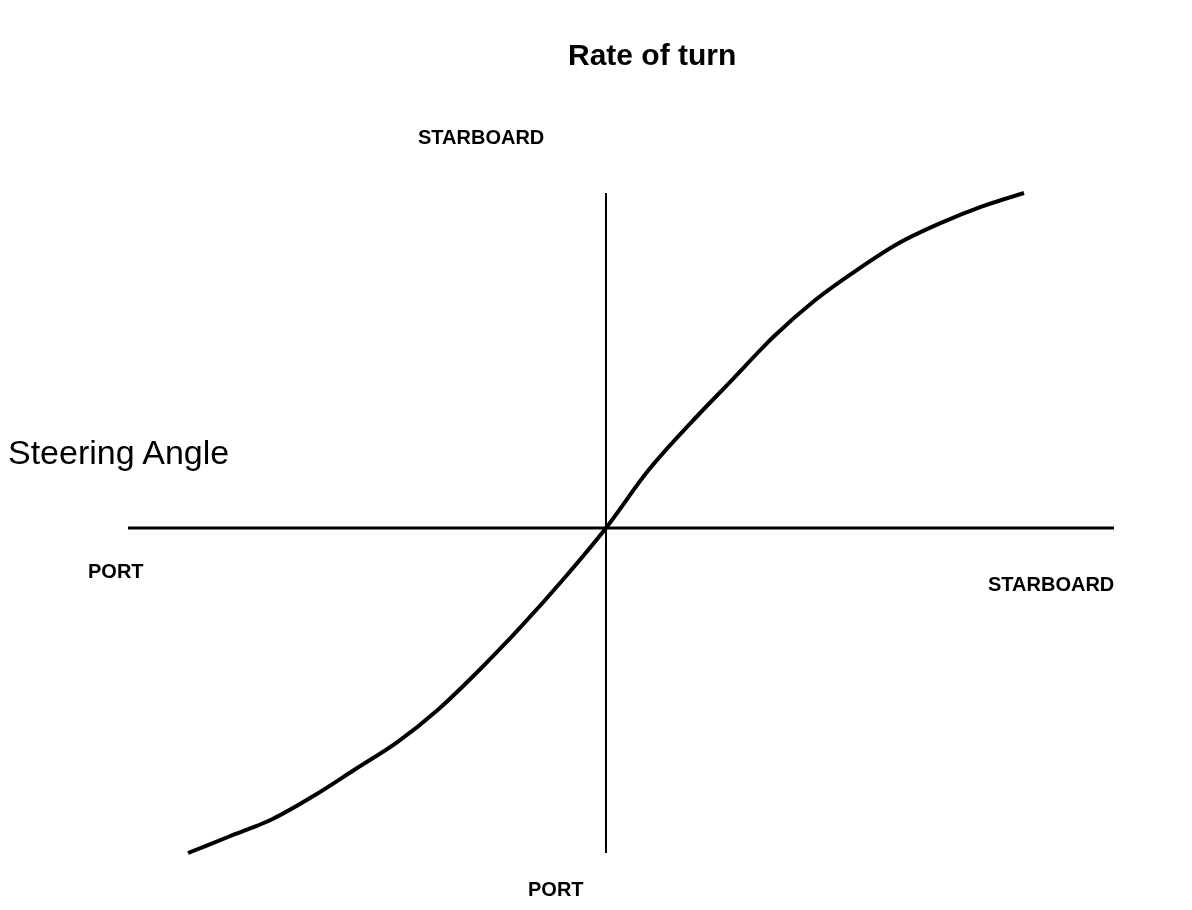  Describe the element at coordinates (1051, 584) in the screenshot. I see `annotation: STARBOARD` at that location.